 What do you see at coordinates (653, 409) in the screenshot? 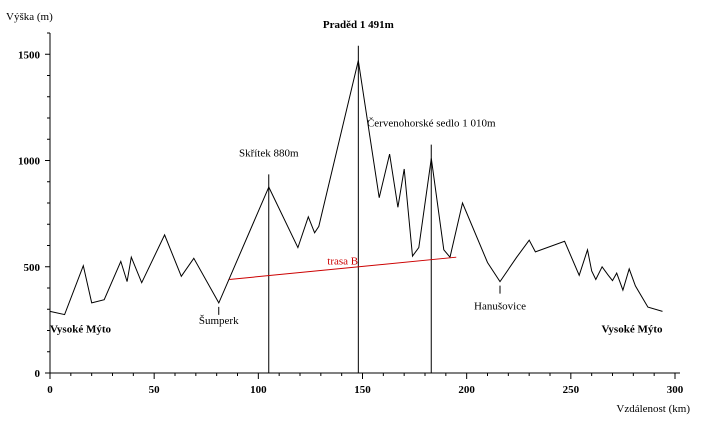
I see `x-axis-title: Vzdálenost (km)` at bounding box center [653, 409].